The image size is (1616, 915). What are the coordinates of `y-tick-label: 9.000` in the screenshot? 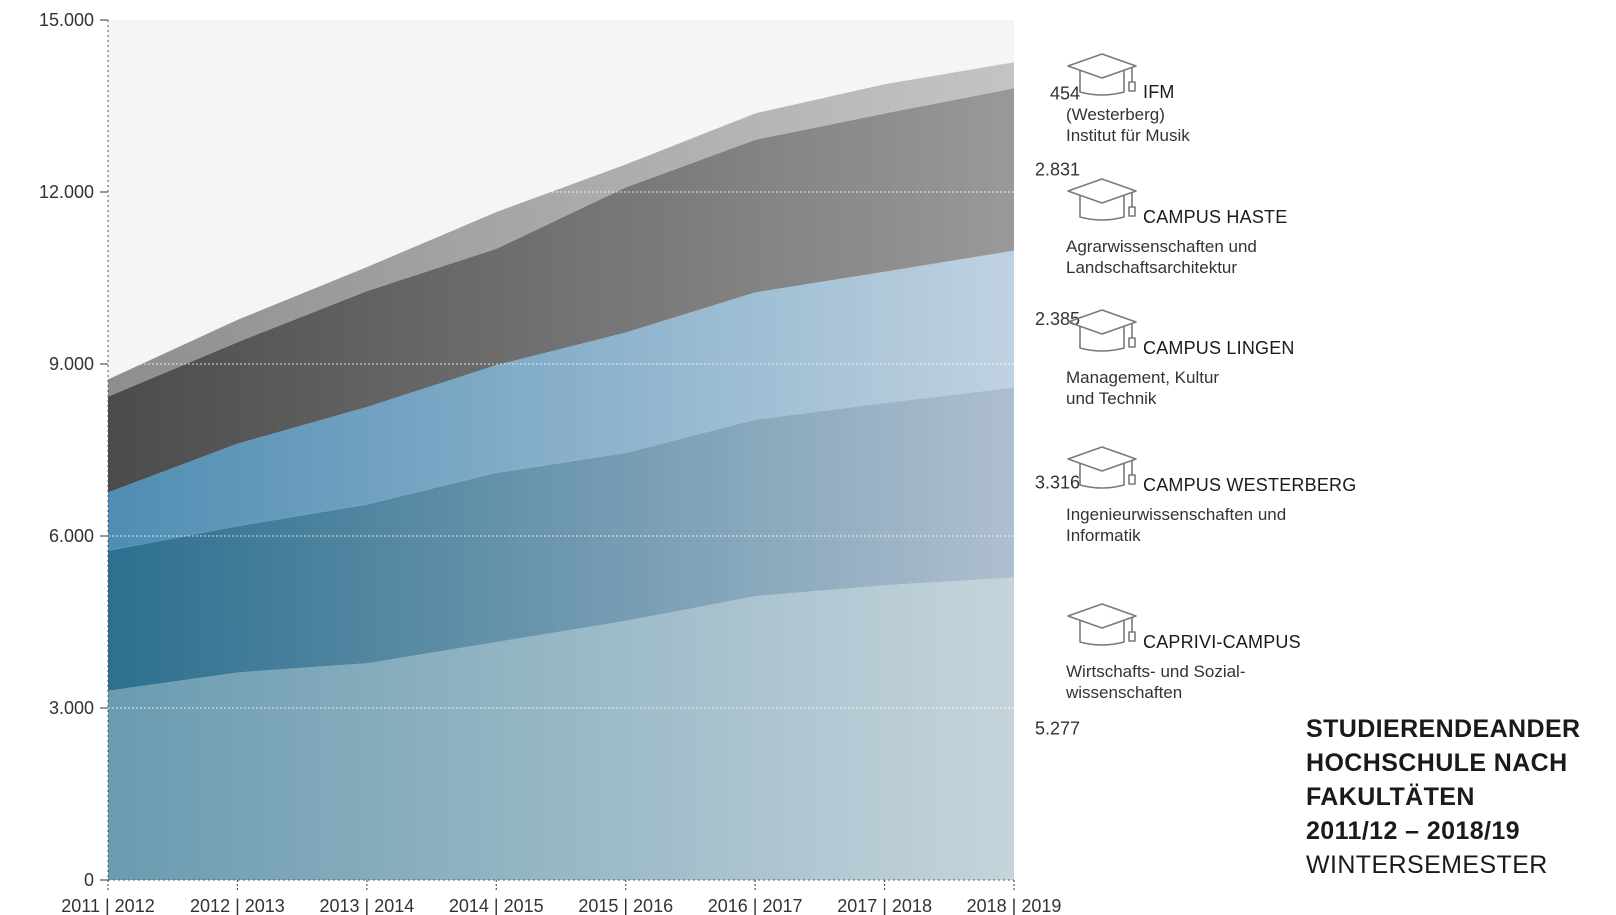 It's located at (71, 364).